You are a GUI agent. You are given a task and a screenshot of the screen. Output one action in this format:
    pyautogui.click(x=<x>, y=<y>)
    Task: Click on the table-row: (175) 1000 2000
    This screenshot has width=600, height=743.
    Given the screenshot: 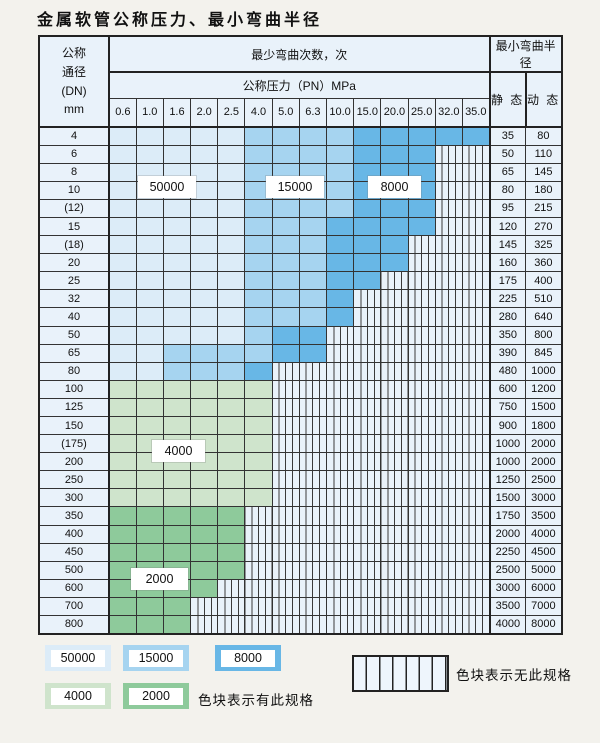 What is the action you would take?
    pyautogui.click(x=300, y=444)
    